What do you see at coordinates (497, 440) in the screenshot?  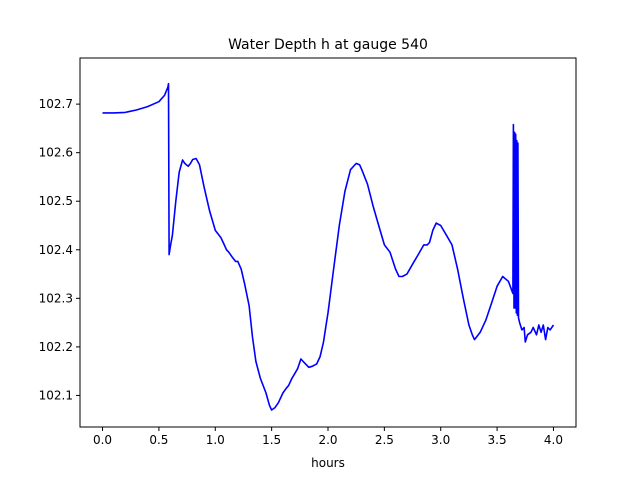 I see `x-tick-label: 3.5` at bounding box center [497, 440].